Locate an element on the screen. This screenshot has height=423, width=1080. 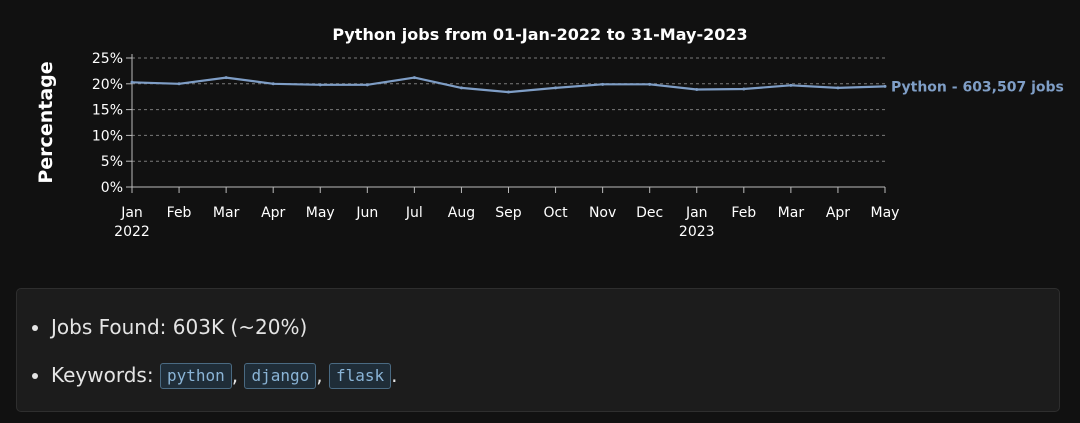
keyword-django: django is located at coordinates (280, 376).